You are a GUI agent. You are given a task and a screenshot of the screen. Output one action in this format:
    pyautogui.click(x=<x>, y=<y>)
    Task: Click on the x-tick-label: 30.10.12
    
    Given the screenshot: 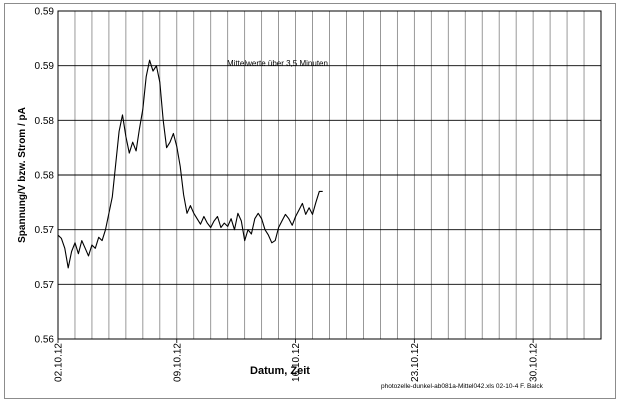 What is the action you would take?
    pyautogui.click(x=534, y=362)
    